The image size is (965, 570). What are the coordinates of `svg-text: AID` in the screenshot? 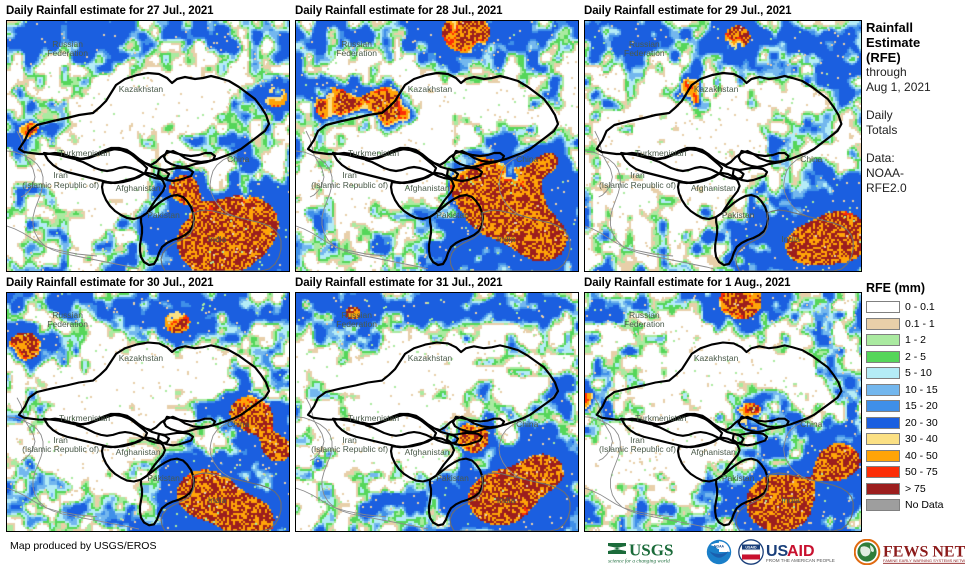 It's located at (801, 551).